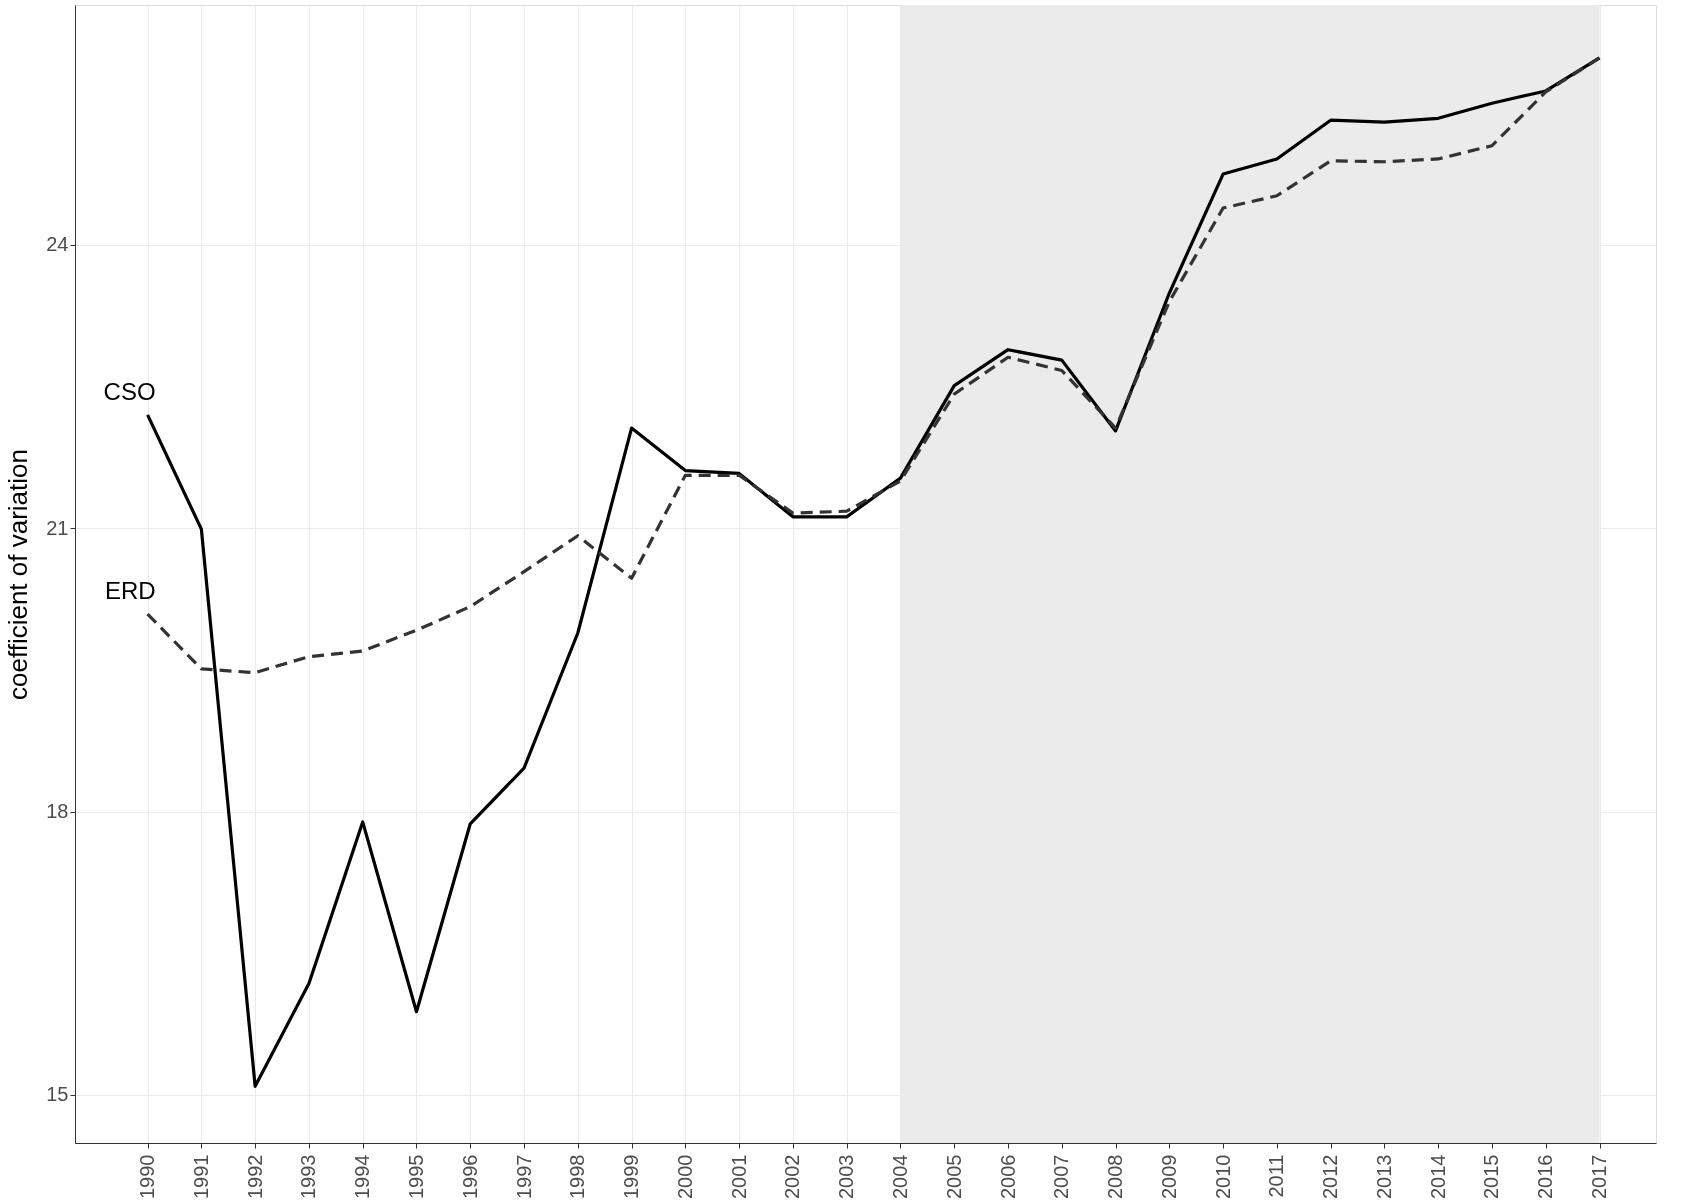  What do you see at coordinates (1007, 1176) in the screenshot?
I see `x-tick-label: 2006` at bounding box center [1007, 1176].